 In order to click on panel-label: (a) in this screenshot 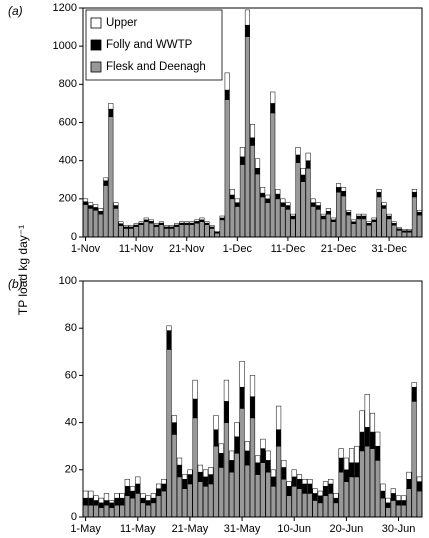, I will do `click(15, 11)`.